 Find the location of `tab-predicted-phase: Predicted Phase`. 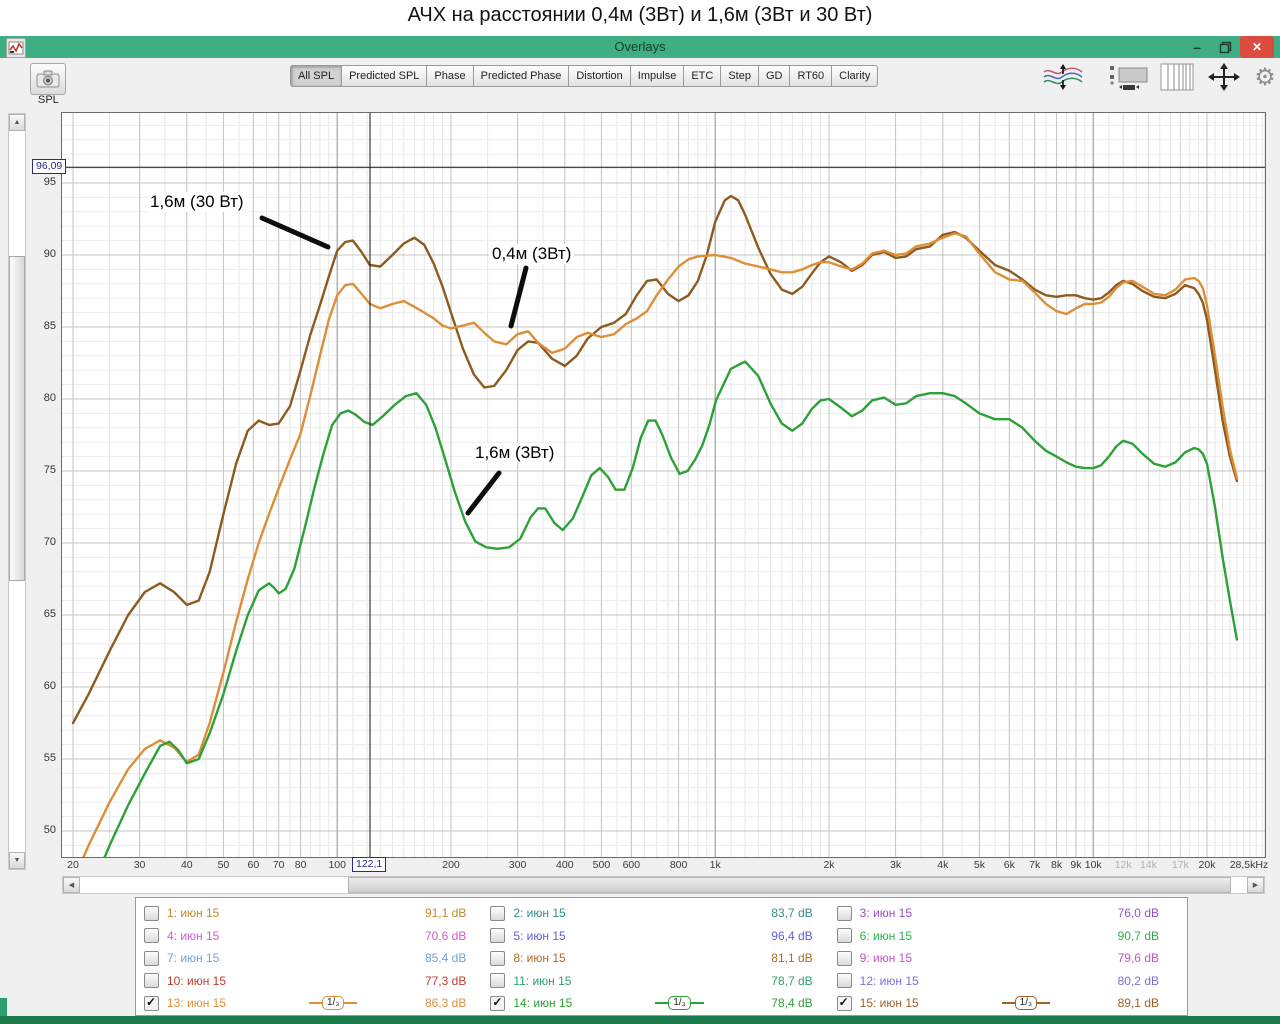

tab-predicted-phase: Predicted Phase is located at coordinates (521, 76).